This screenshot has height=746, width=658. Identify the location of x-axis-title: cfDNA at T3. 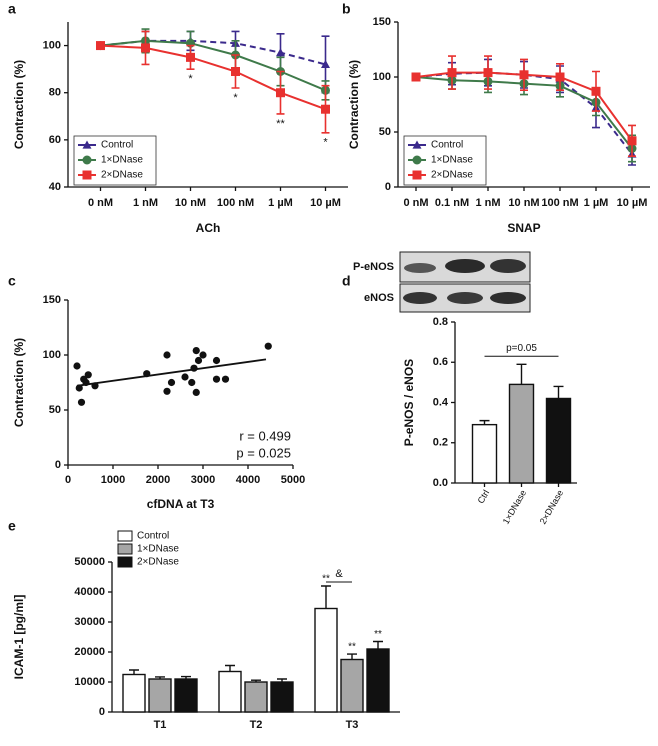
(181, 504).